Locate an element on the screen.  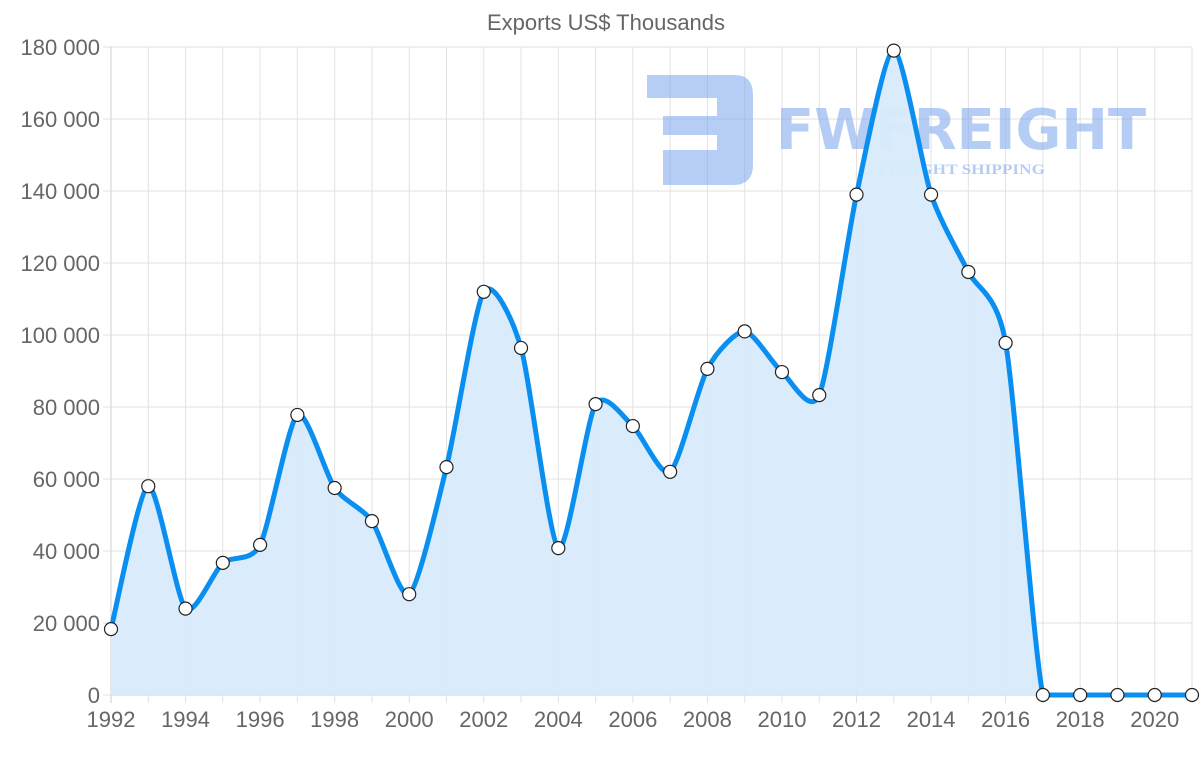
x-tick-label: 2004 is located at coordinates (558, 719).